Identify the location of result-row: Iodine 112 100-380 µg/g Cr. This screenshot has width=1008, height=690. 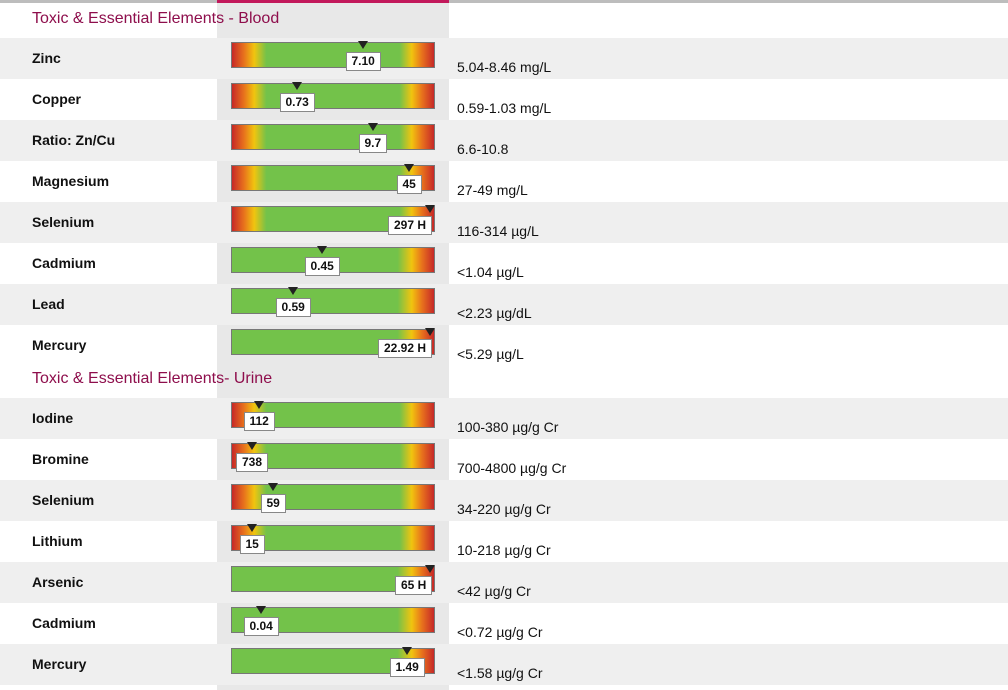
(504, 418).